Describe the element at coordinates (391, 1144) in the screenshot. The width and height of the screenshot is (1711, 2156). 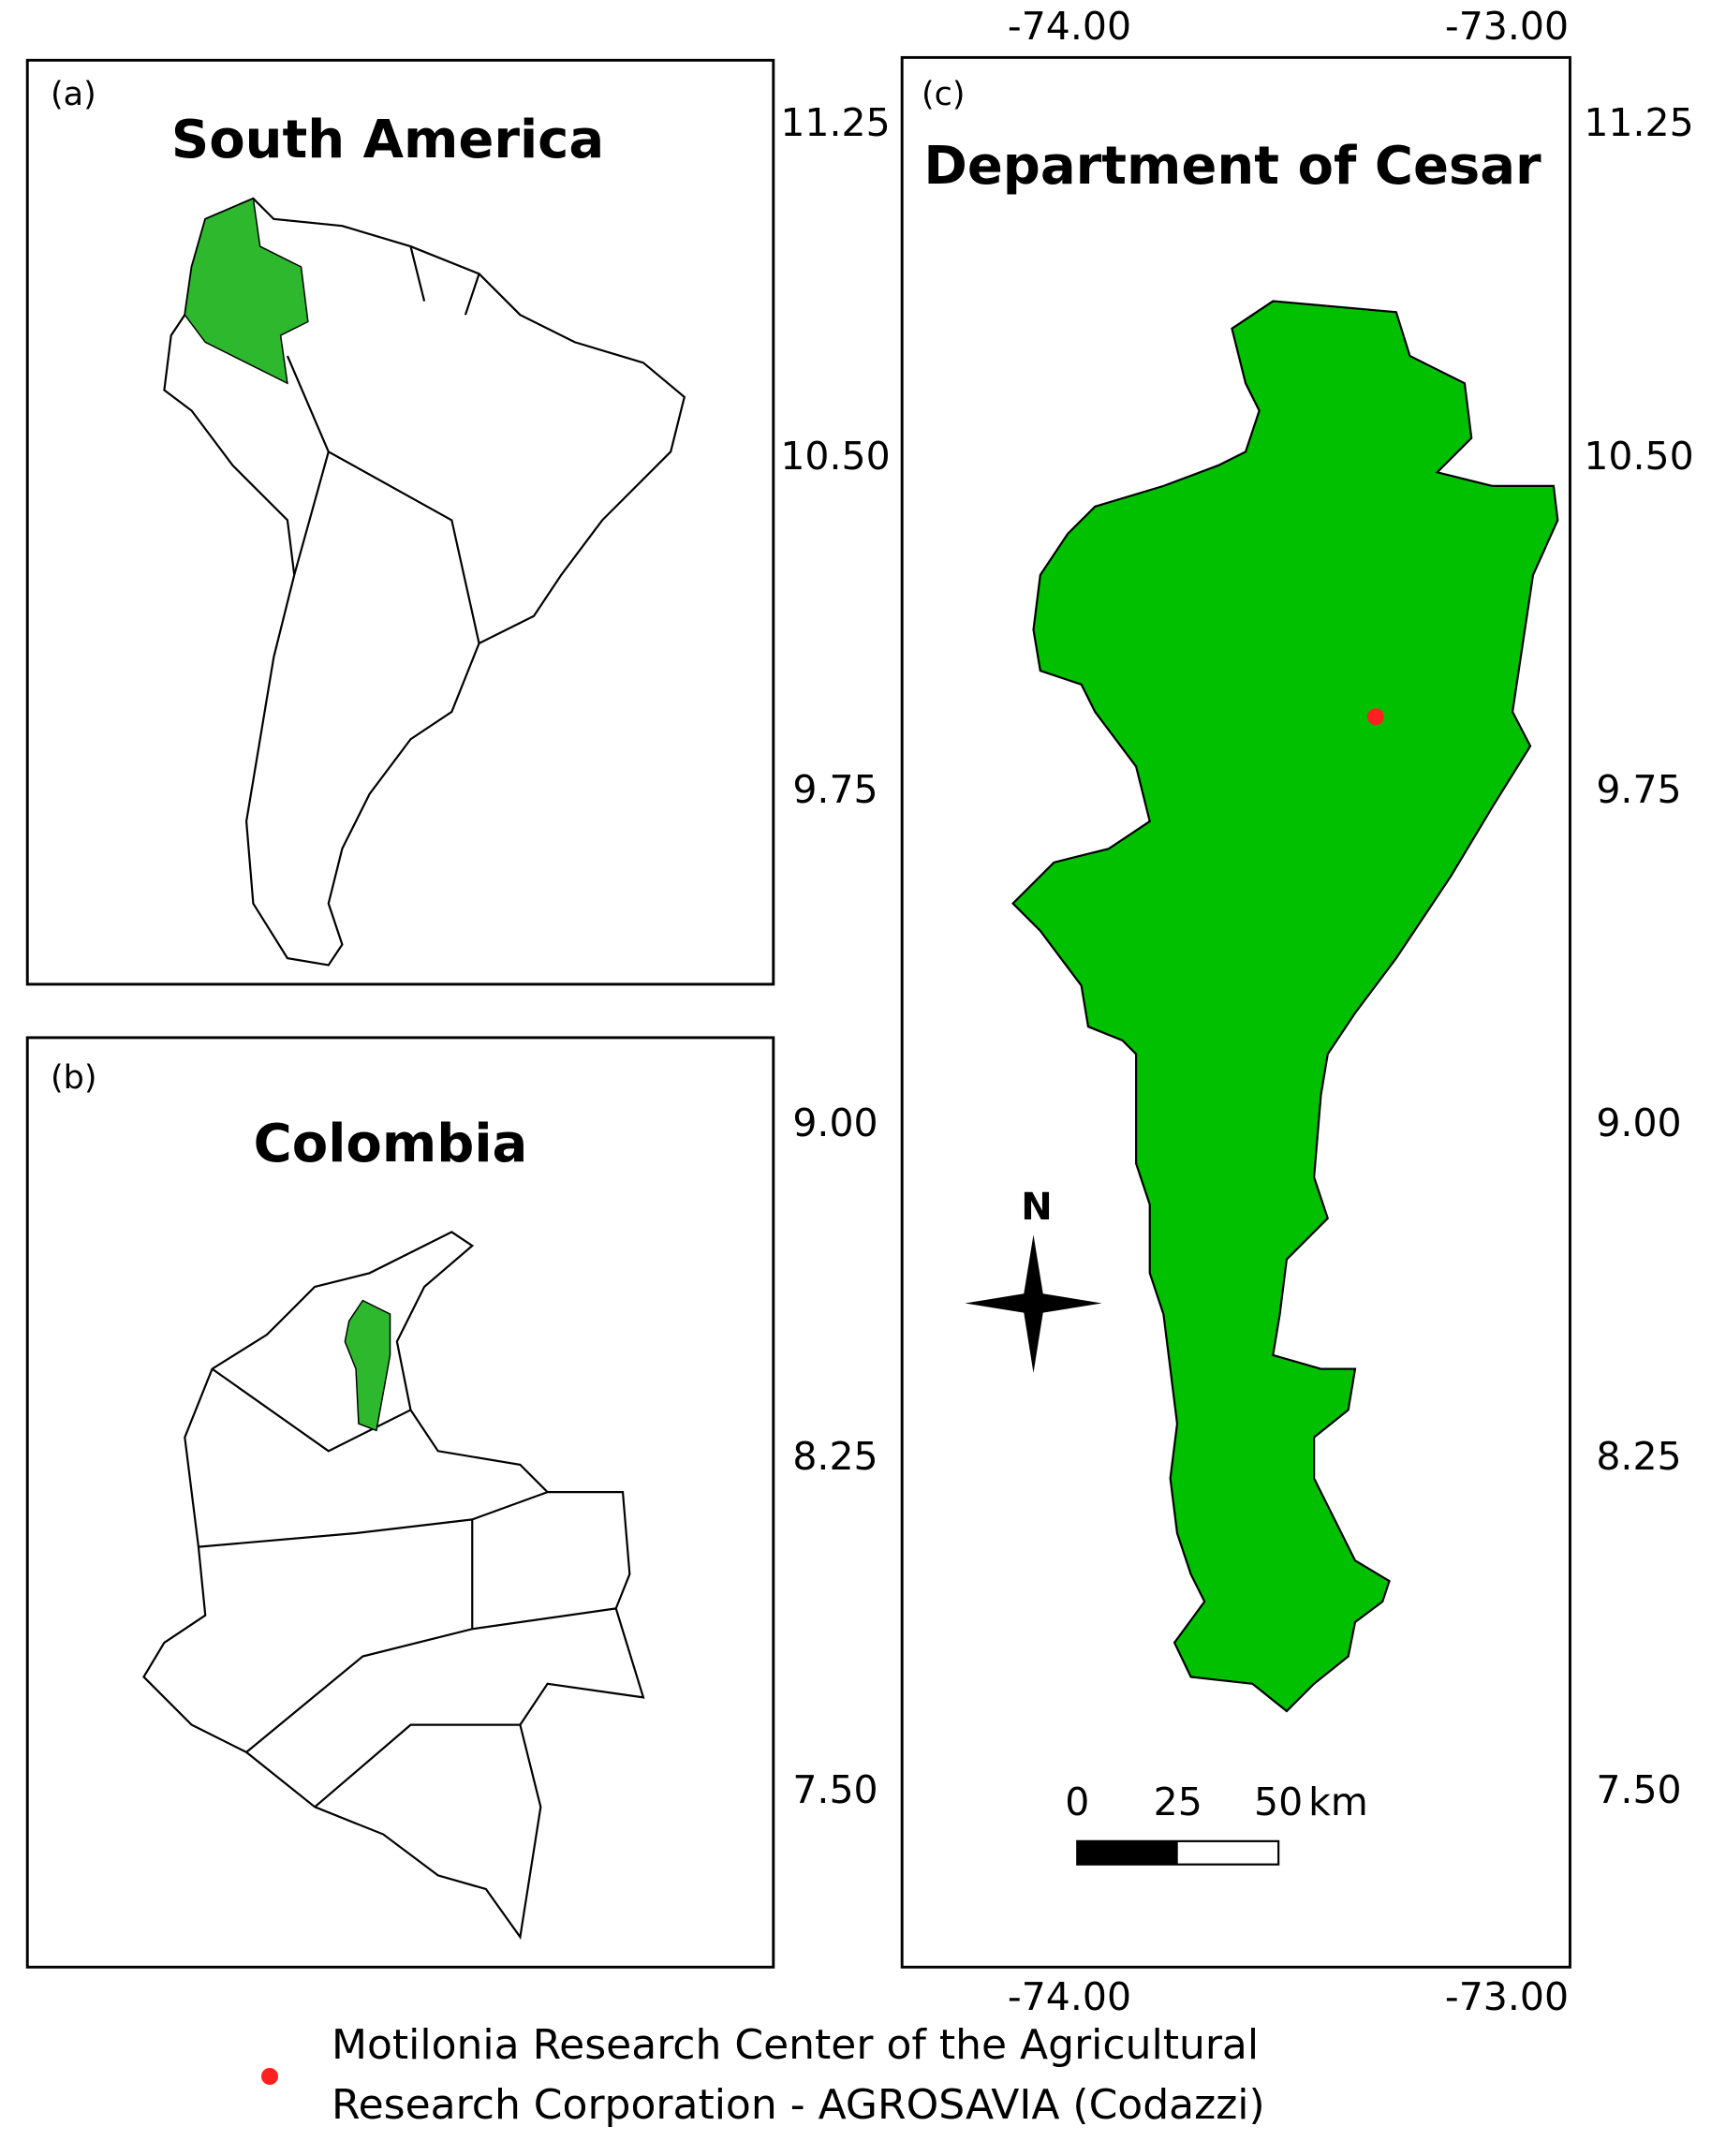
I see `panel-title: Colombia` at that location.